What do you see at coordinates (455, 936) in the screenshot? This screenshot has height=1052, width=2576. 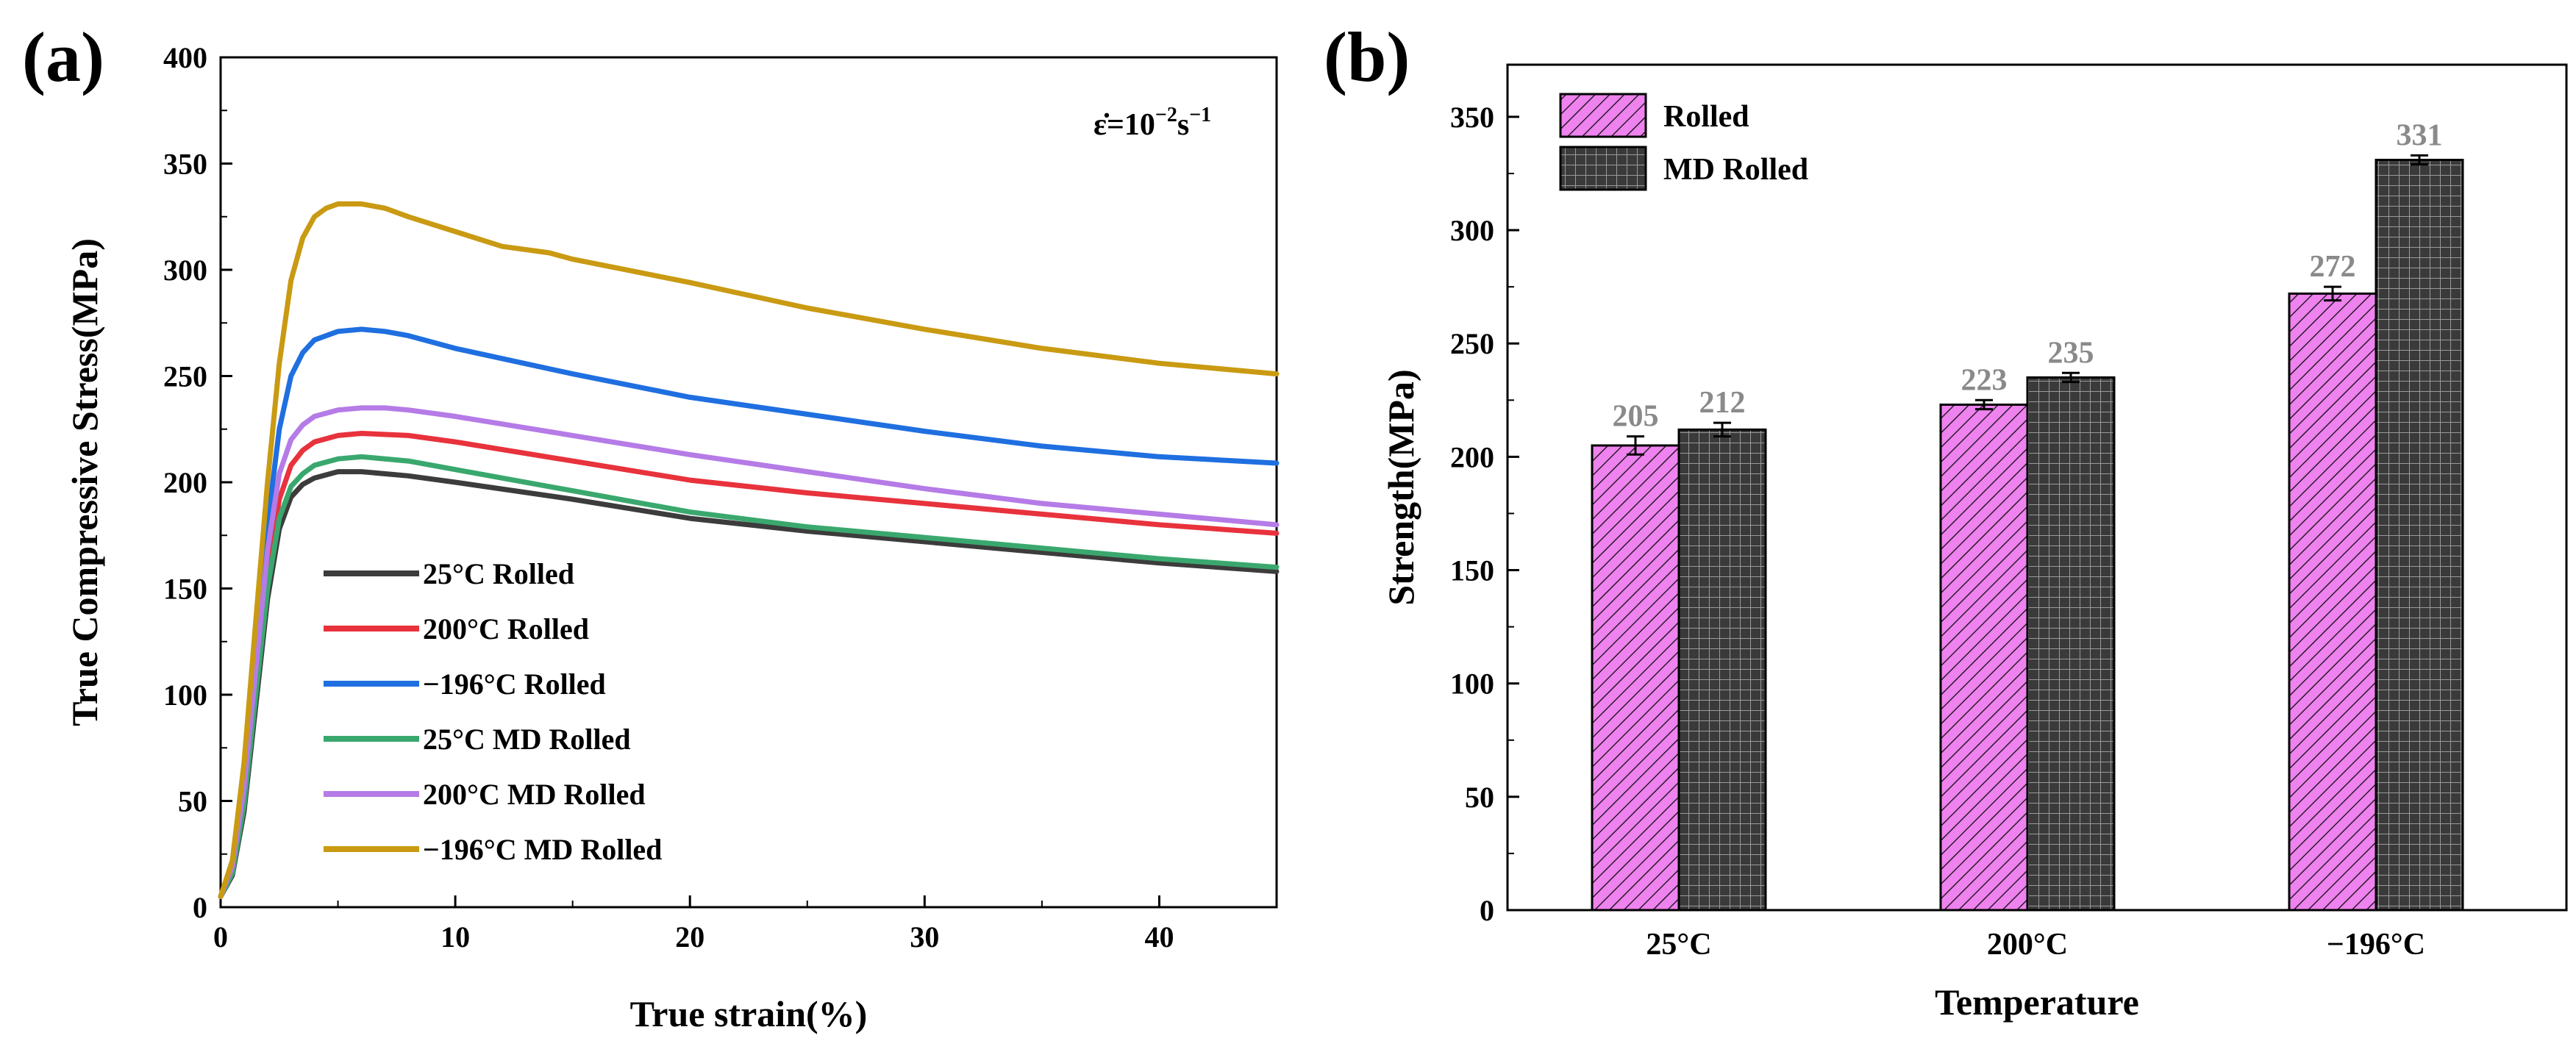 I see `panel-a-x-tick-label: 10` at bounding box center [455, 936].